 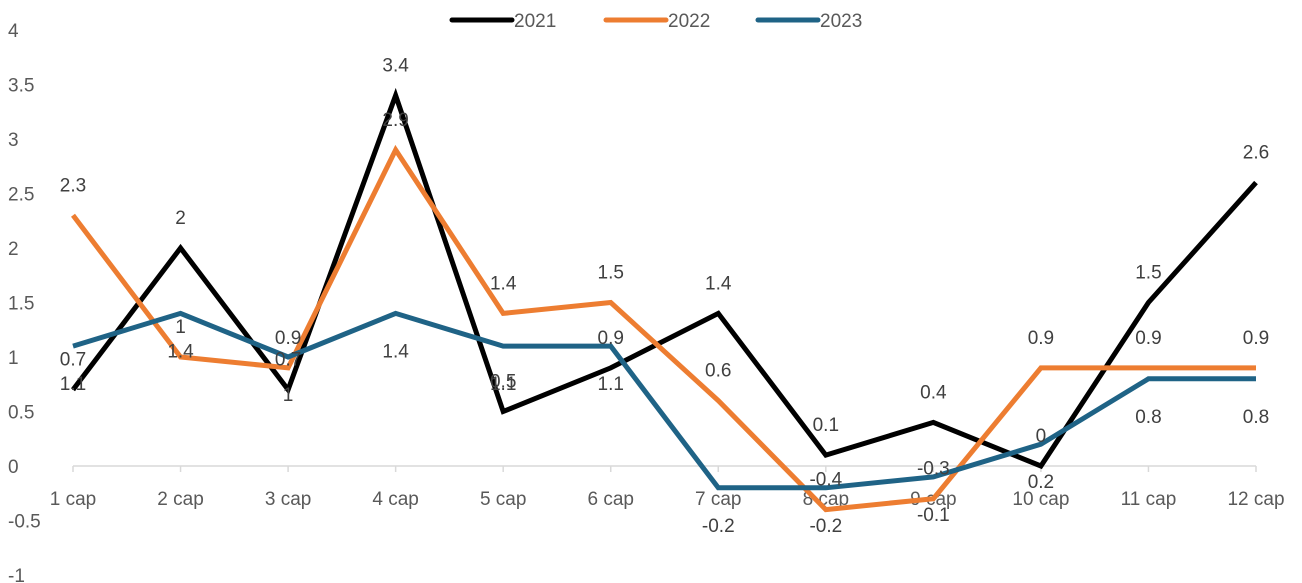 What do you see at coordinates (826, 425) in the screenshot?
I see `data-label-2021: 0.1` at bounding box center [826, 425].